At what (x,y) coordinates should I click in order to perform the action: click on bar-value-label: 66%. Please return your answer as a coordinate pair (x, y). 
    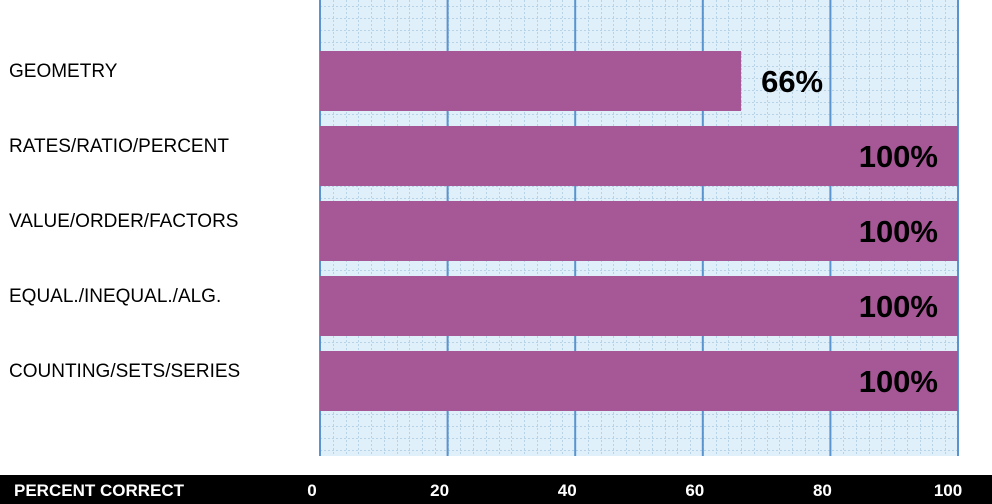
    Looking at the image, I should click on (792, 81).